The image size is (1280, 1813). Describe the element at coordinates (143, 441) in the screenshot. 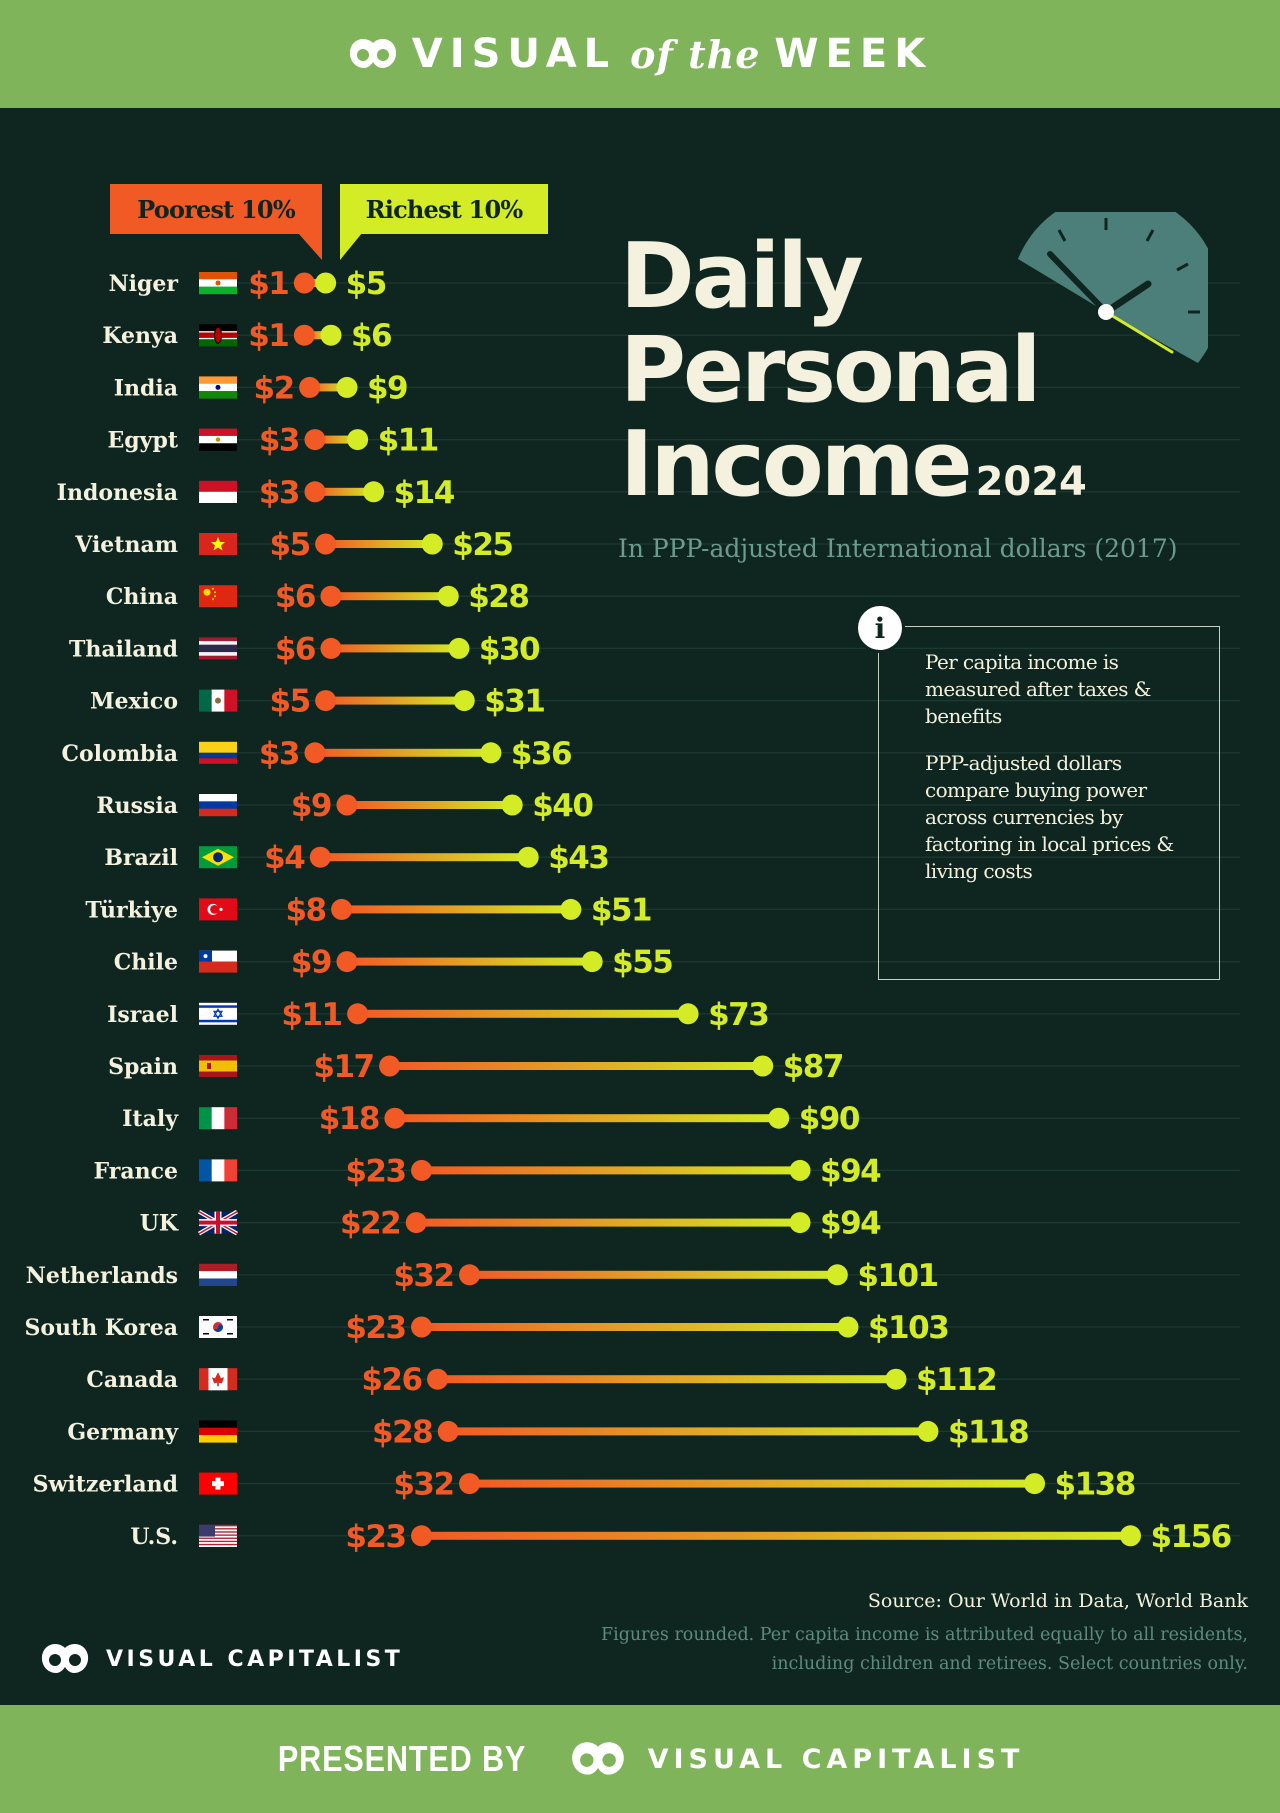

I see `country-label: Egypt` at that location.